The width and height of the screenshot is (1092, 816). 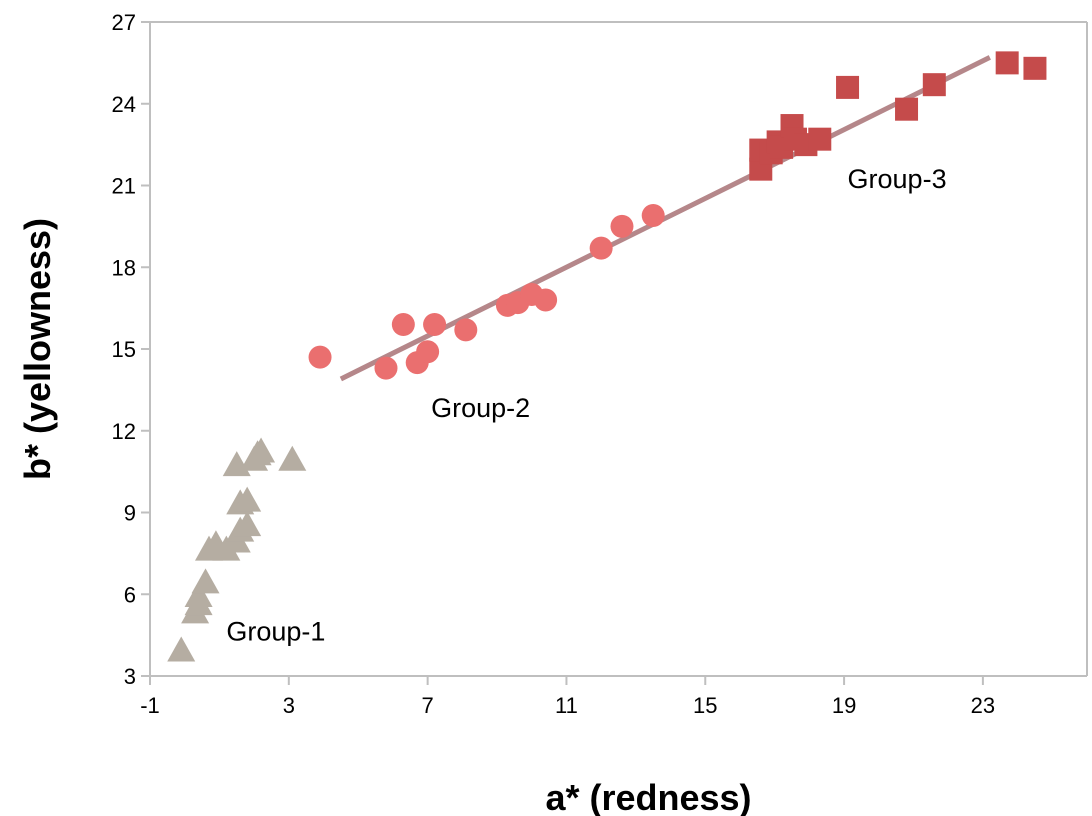 I want to click on x-tick-label: 15, so click(x=705, y=705).